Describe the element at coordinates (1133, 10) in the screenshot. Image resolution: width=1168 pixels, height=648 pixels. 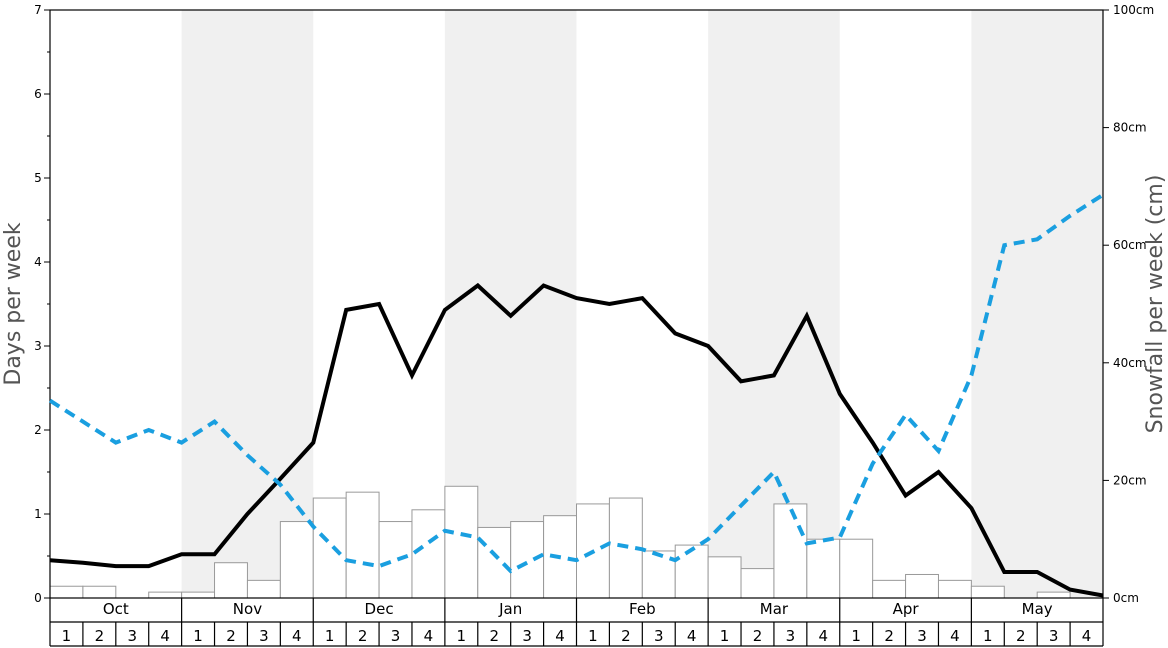
I see `right-tick-label: 100cm` at that location.